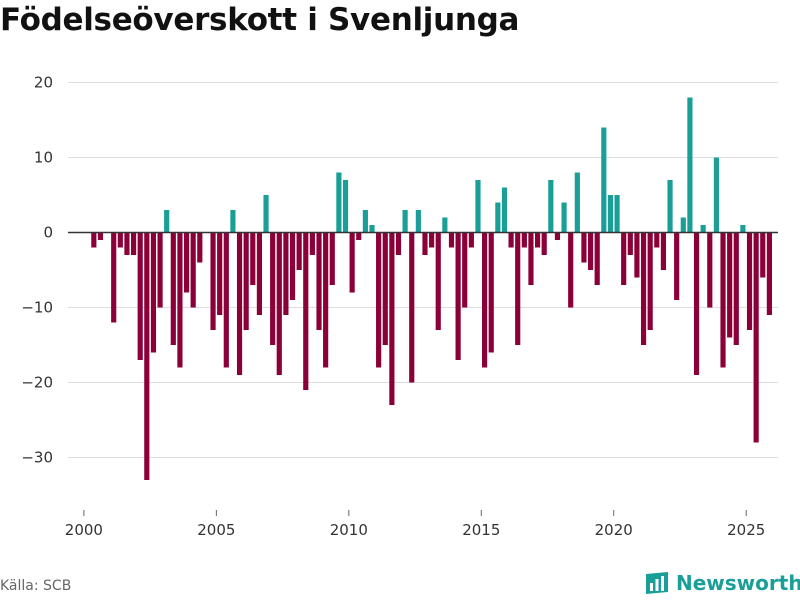  What do you see at coordinates (37, 383) in the screenshot?
I see `y-tick-label: −20` at bounding box center [37, 383].